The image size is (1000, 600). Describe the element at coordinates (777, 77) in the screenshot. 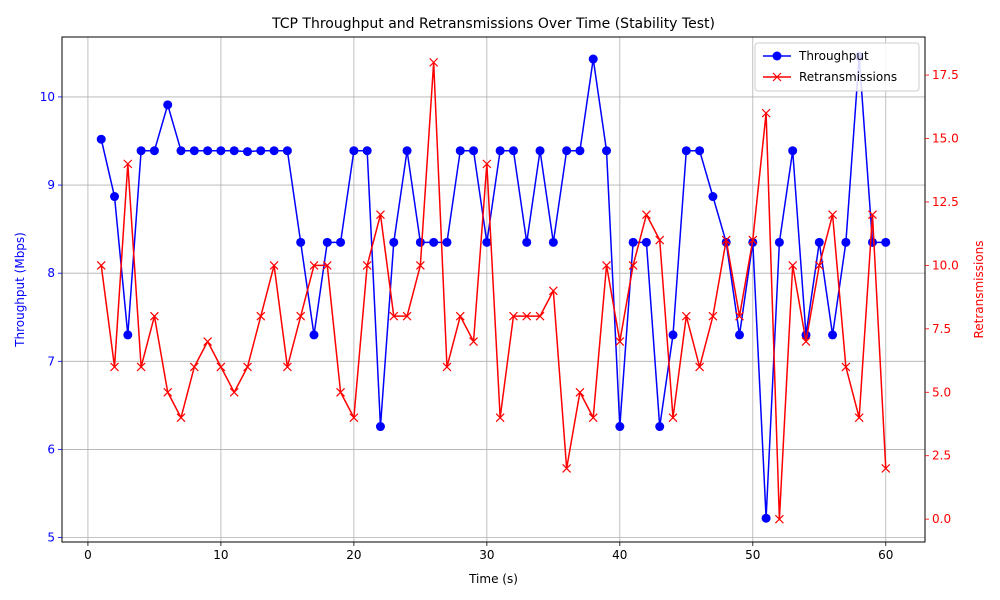

I see `legend-retransmissions-marker` at that location.